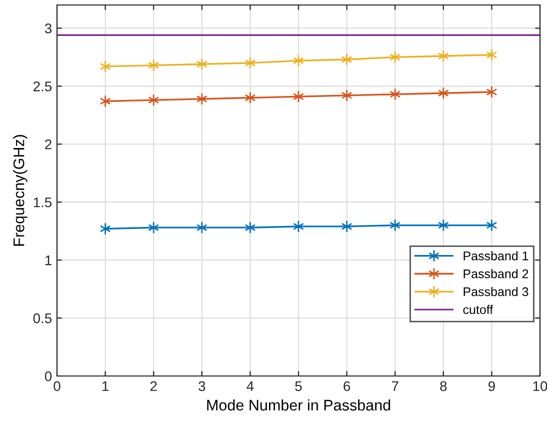 The image size is (547, 422). Describe the element at coordinates (496, 291) in the screenshot. I see `legend-label: Passband 3` at that location.